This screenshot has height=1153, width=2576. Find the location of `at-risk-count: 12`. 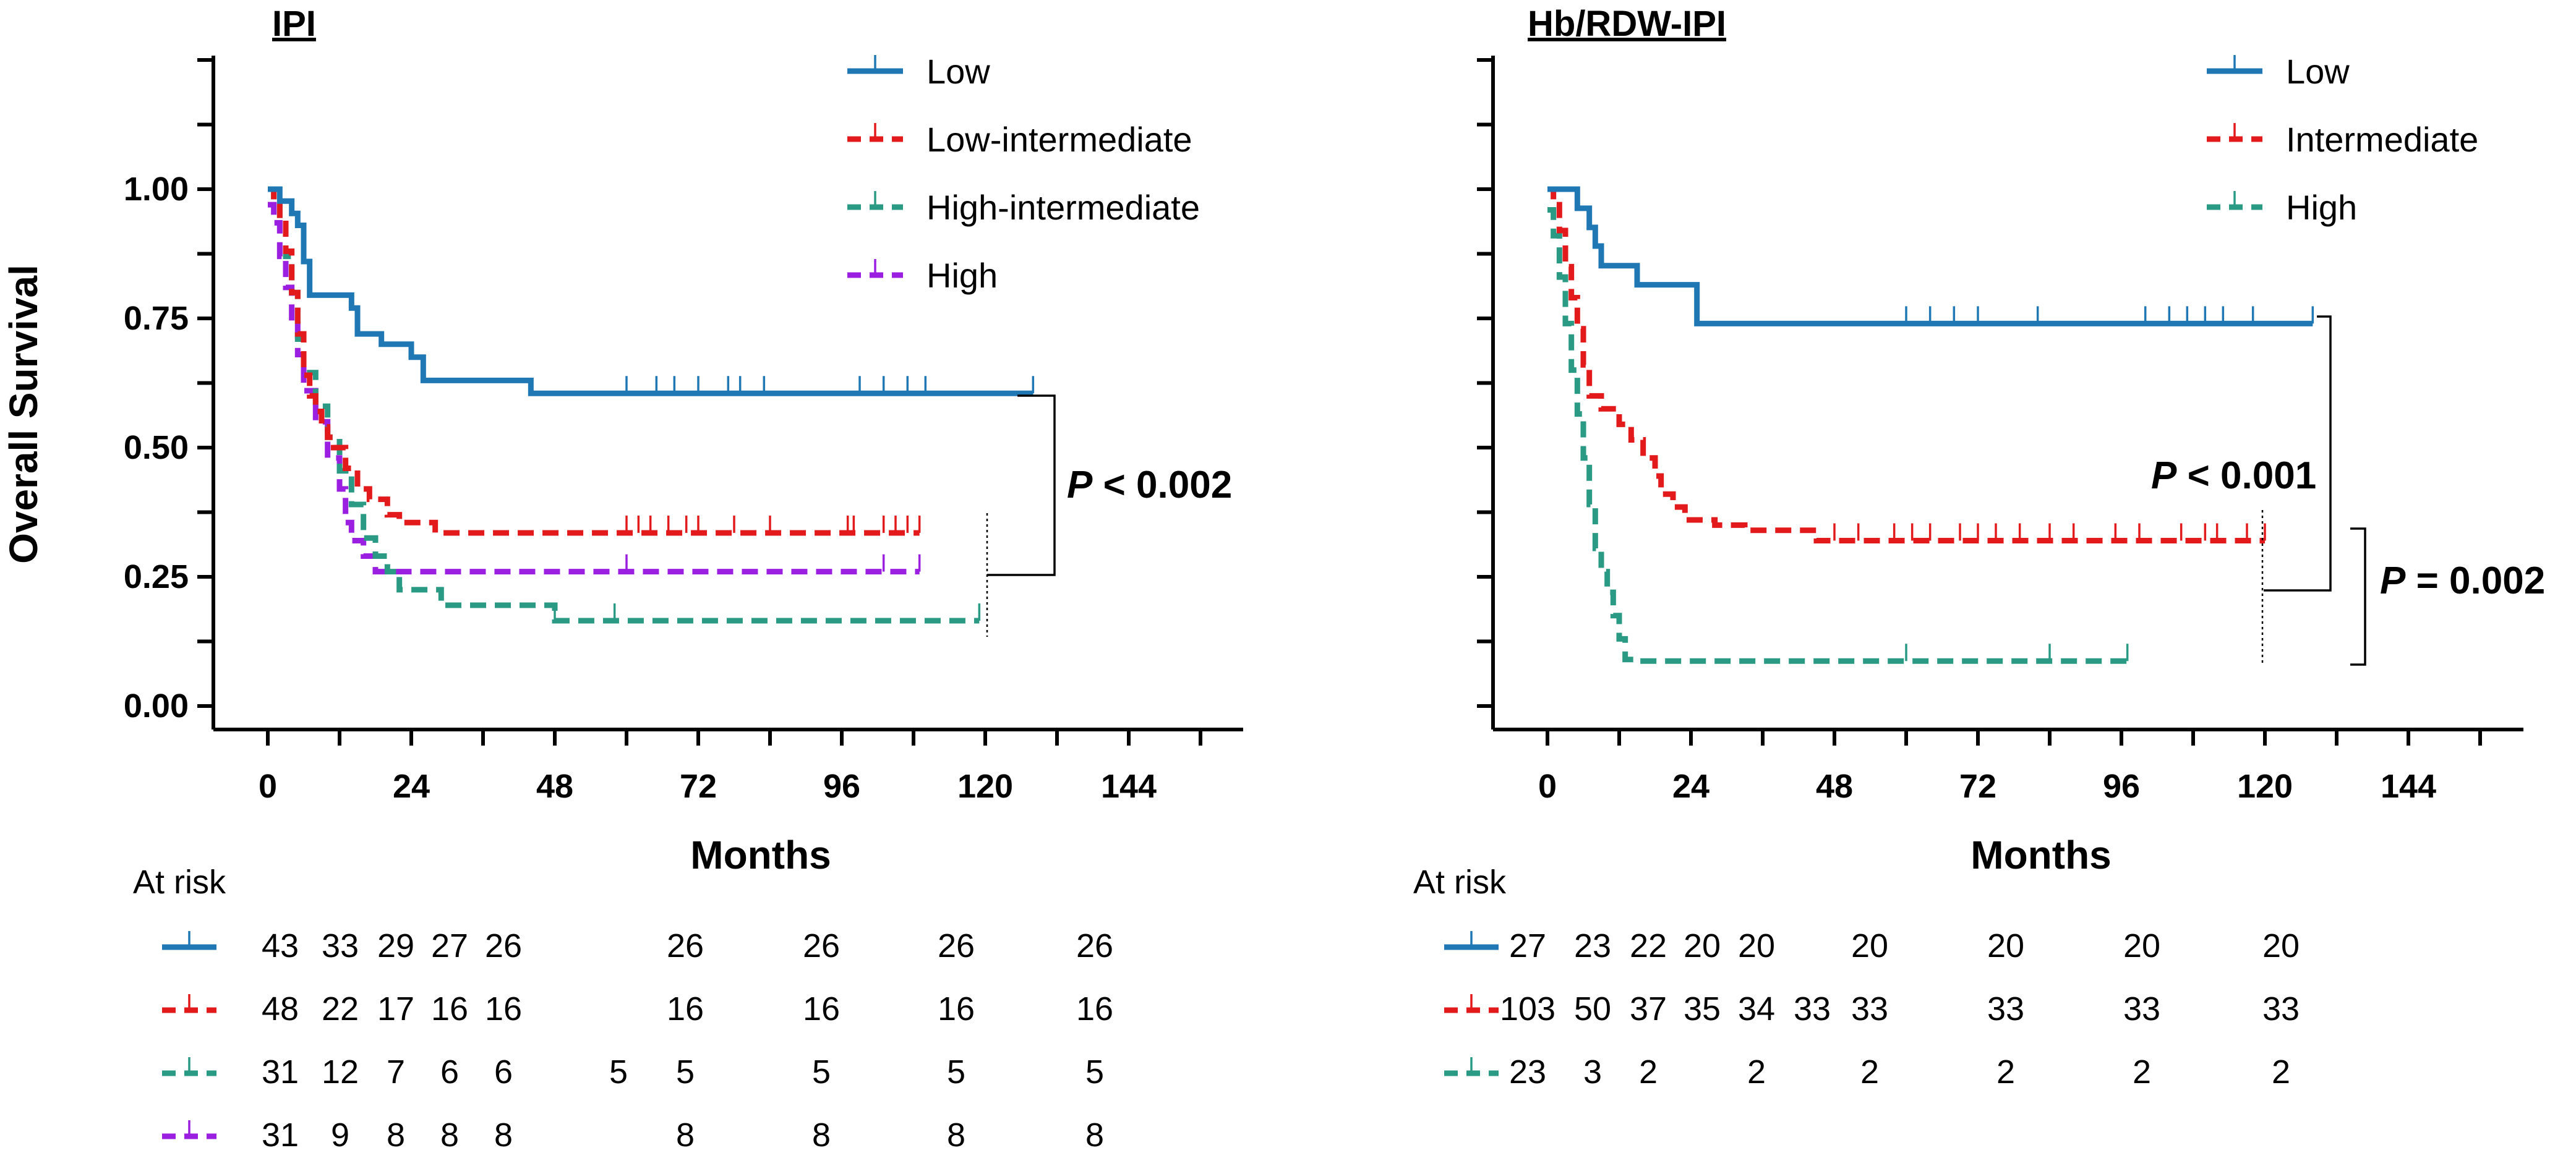

at-risk-count: 12 is located at coordinates (341, 1072).